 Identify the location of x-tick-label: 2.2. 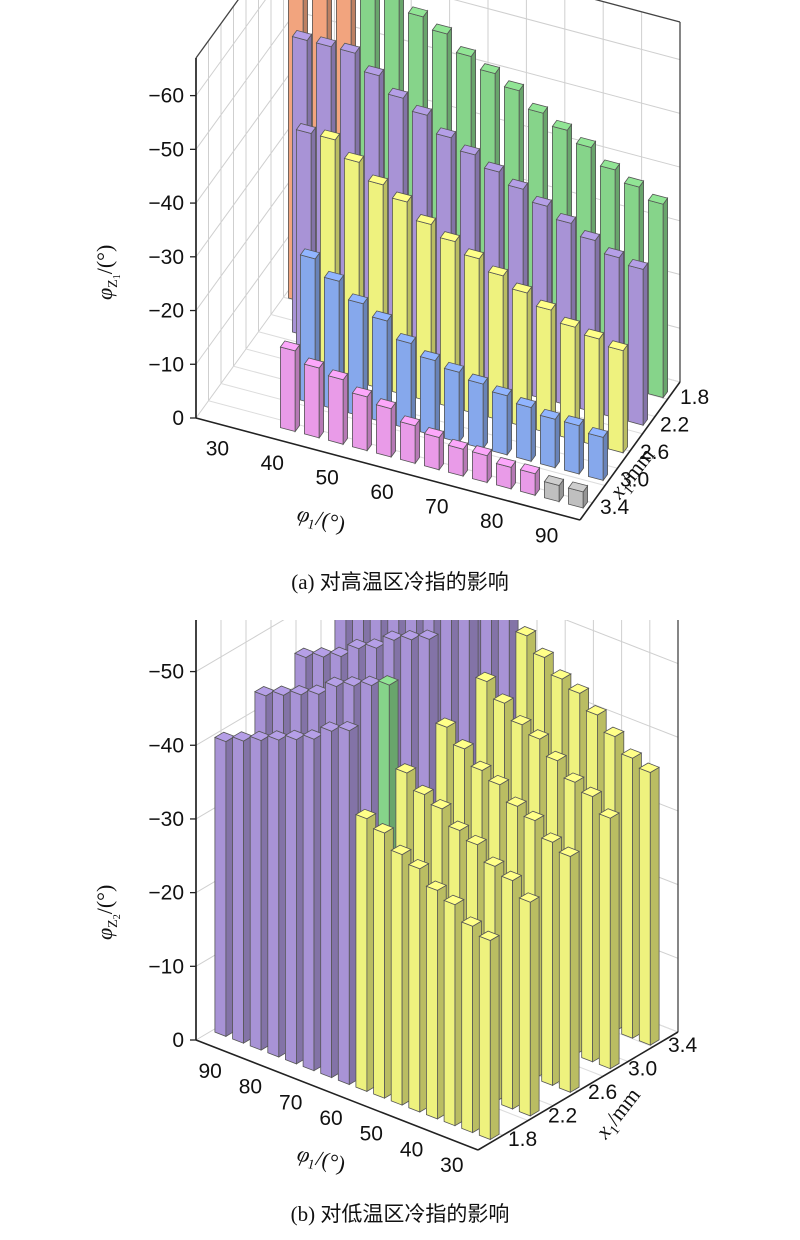
(562, 1116).